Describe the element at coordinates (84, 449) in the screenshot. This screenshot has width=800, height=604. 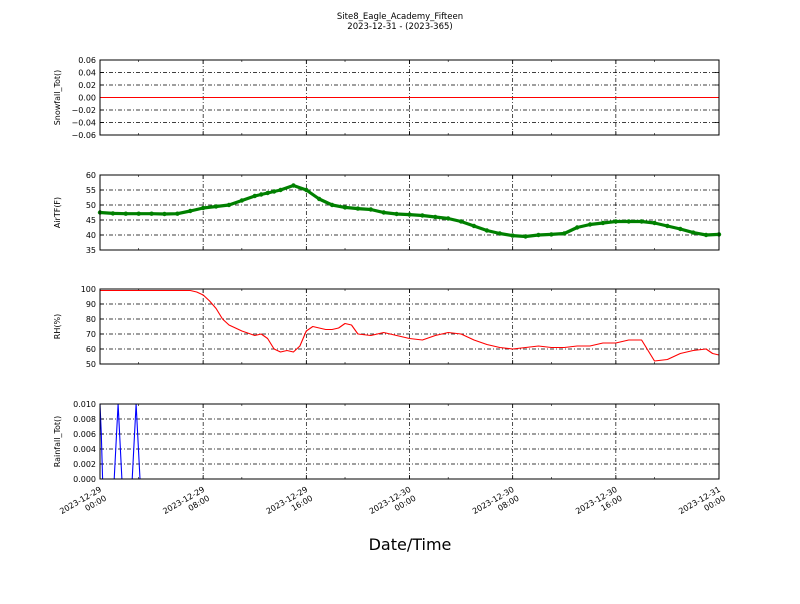
I see `y-tick-label: 0.004` at that location.